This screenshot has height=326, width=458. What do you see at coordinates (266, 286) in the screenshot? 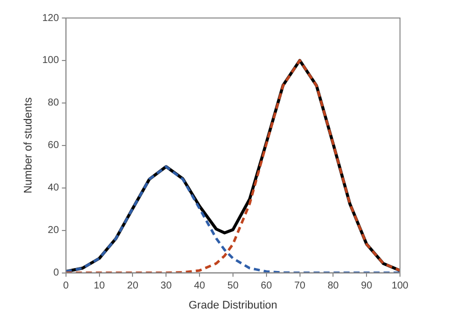
I see `x-tick-label: 60` at bounding box center [266, 286].